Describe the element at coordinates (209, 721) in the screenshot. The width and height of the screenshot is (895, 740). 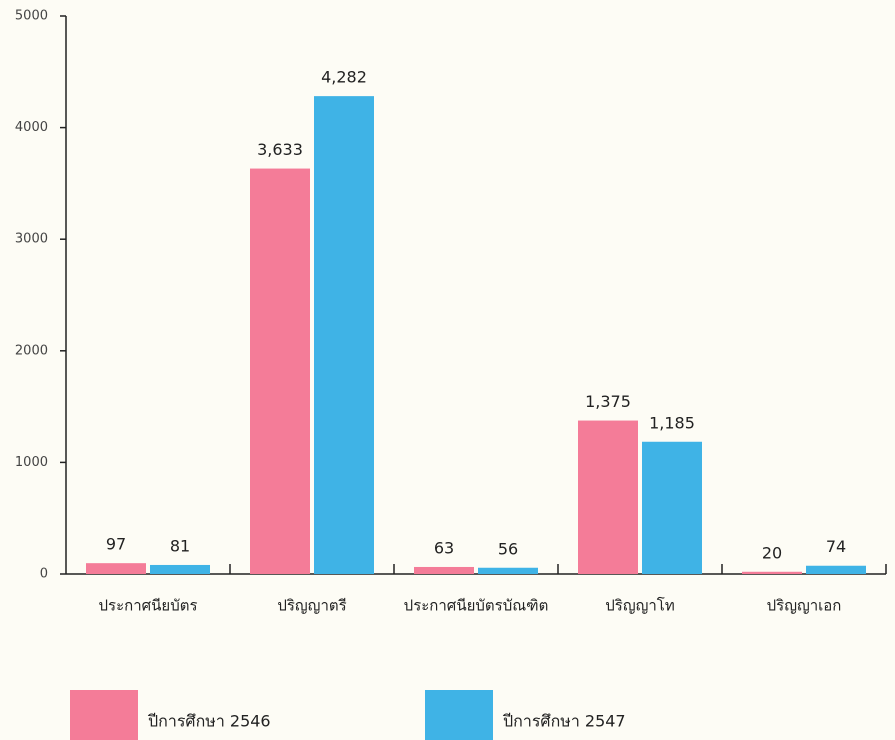
I see `legend-label: ปีการศึกษา 2546` at that location.